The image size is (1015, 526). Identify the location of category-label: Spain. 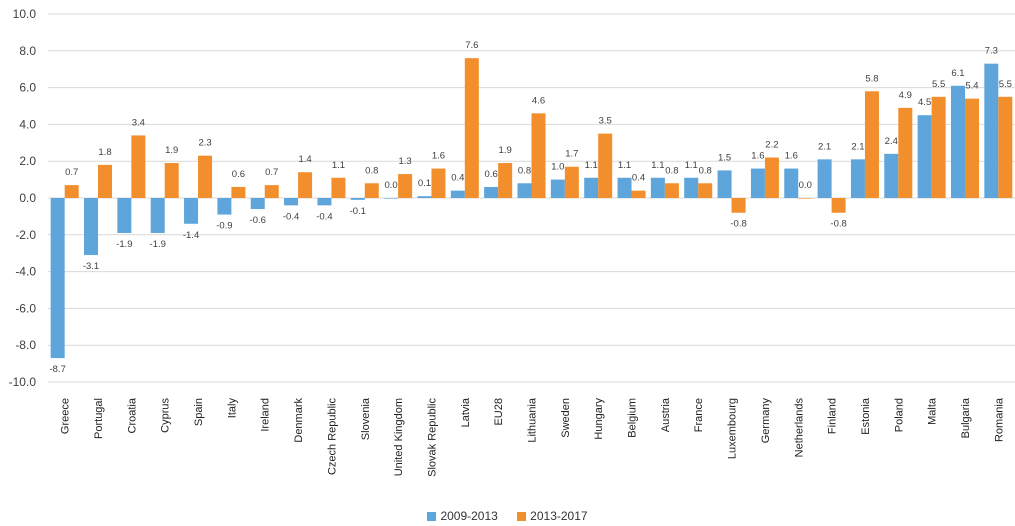
(199, 412).